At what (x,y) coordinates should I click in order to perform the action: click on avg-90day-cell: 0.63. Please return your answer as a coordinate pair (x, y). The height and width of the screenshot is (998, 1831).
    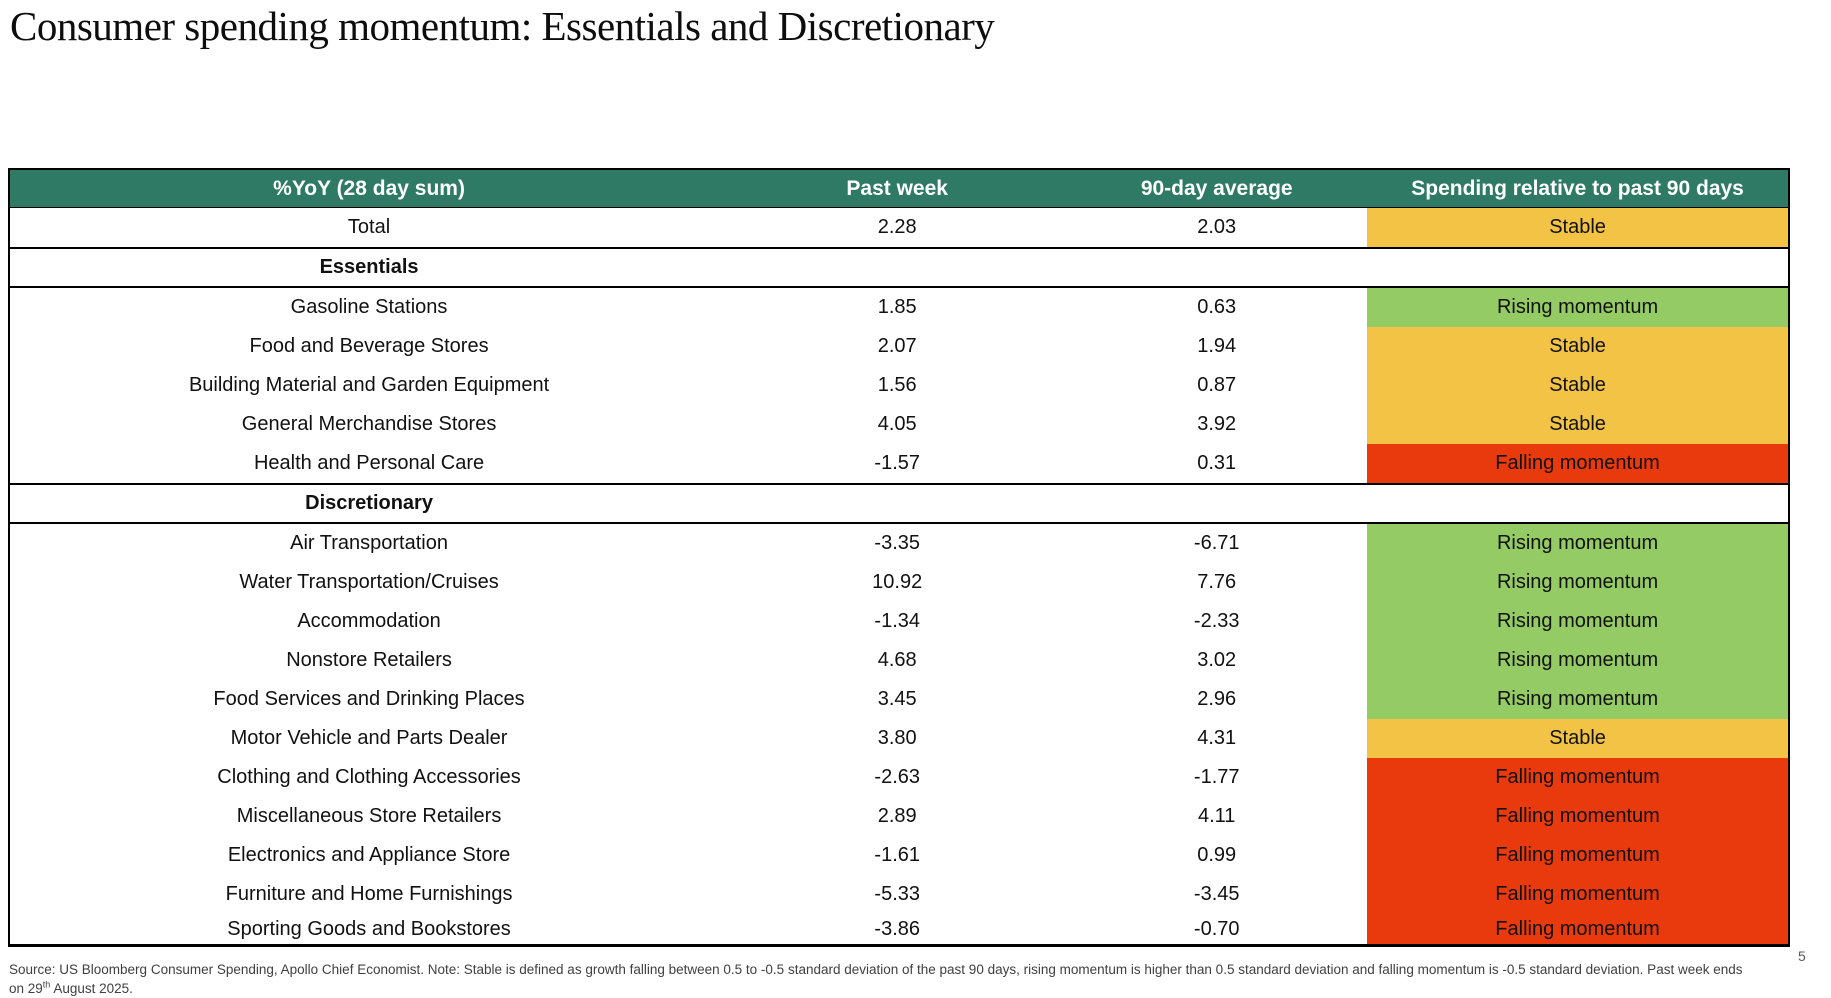
    Looking at the image, I should click on (1217, 307).